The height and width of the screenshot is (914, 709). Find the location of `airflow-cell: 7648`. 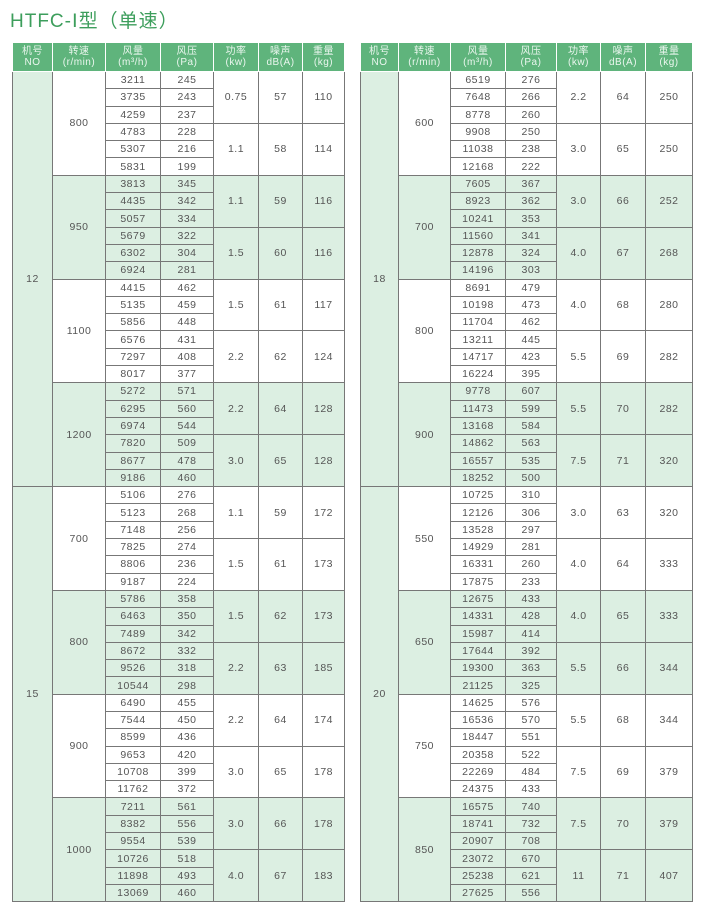

airflow-cell: 7648 is located at coordinates (478, 97).